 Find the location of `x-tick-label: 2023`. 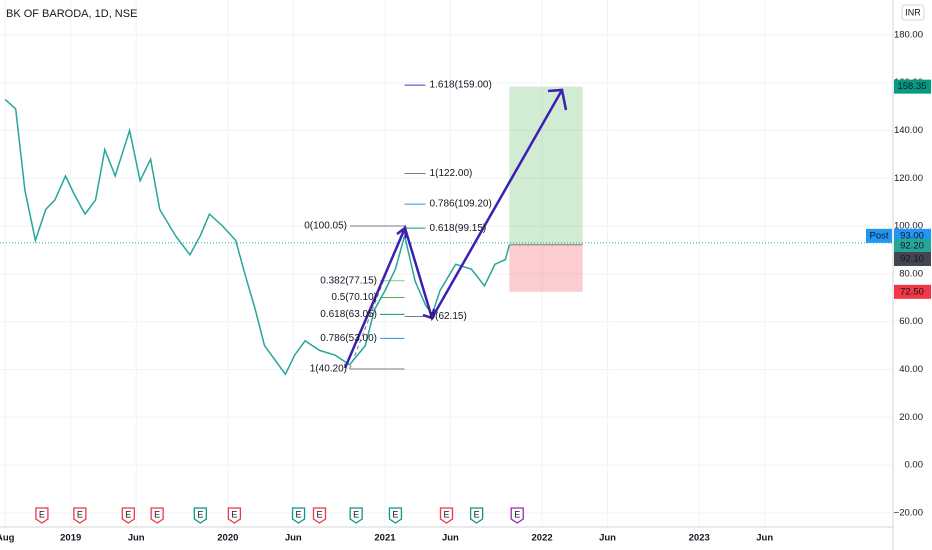

x-tick-label: 2023 is located at coordinates (699, 538).